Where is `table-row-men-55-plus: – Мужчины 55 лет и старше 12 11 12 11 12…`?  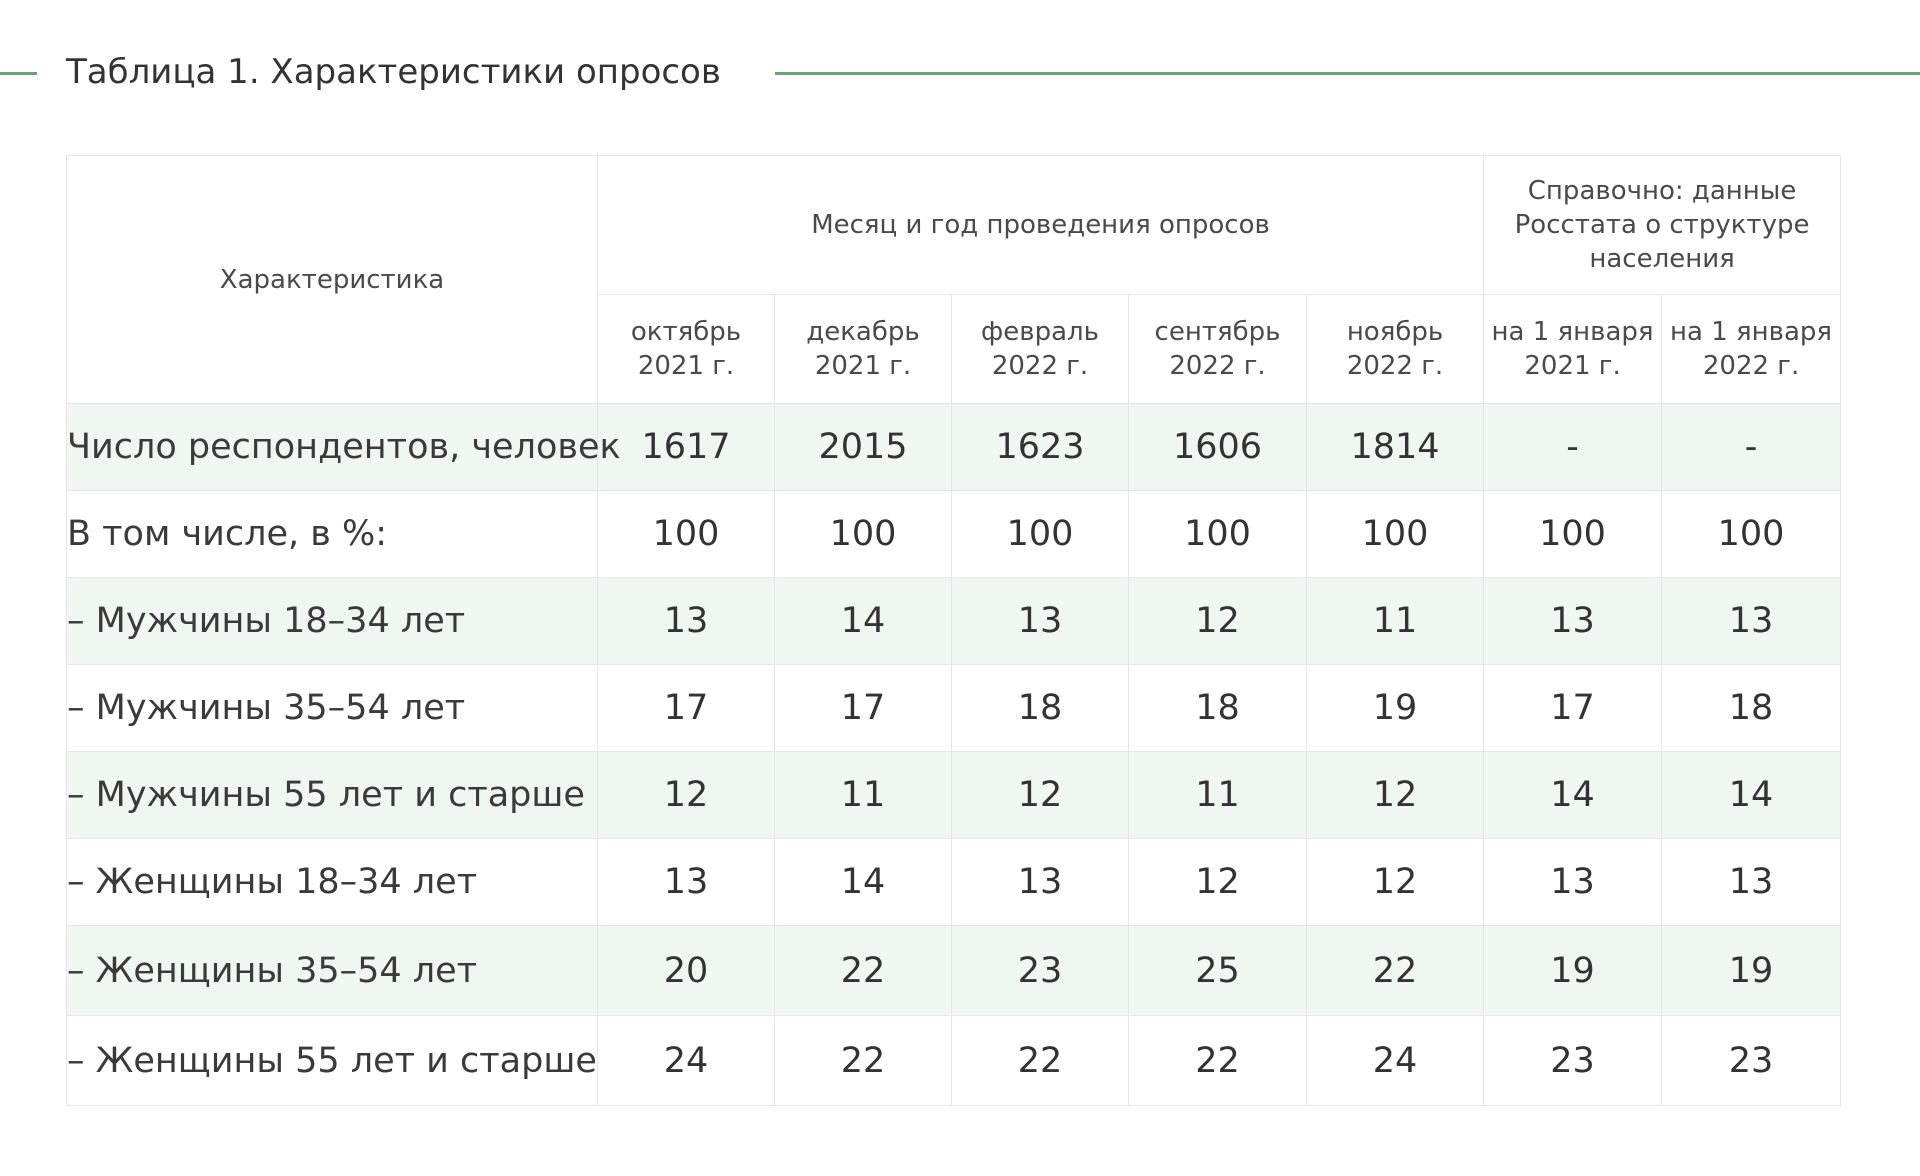 table-row-men-55-plus: – Мужчины 55 лет и старше 12 11 12 11 12… is located at coordinates (954, 795).